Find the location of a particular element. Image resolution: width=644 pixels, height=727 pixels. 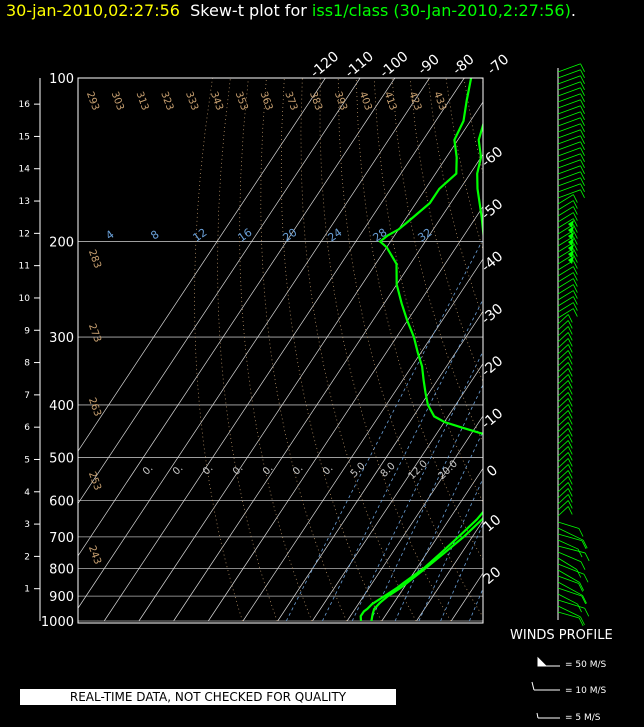

source-label: iss1/class (30-Jan-2010,2:27:56) is located at coordinates (441, 10).